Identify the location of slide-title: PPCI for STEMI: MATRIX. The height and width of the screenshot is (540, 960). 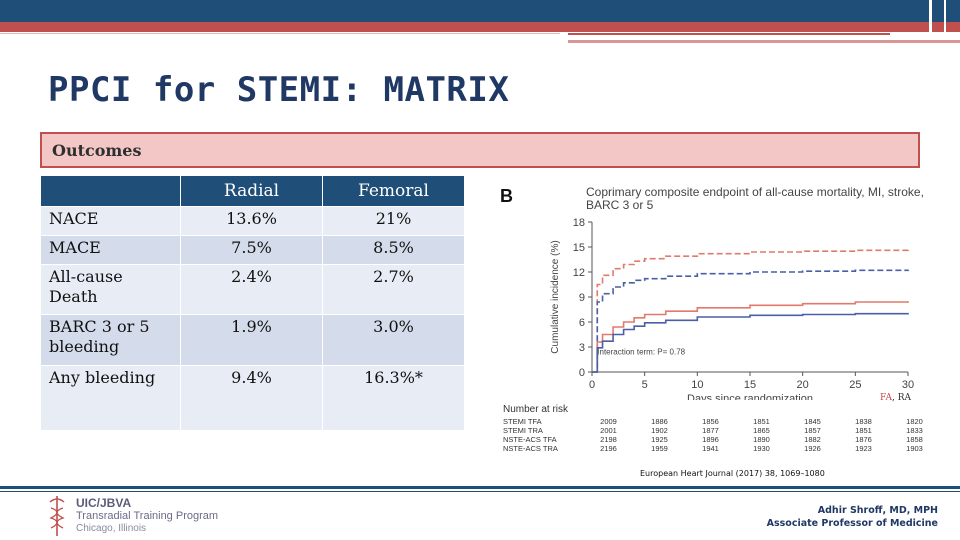
(279, 90).